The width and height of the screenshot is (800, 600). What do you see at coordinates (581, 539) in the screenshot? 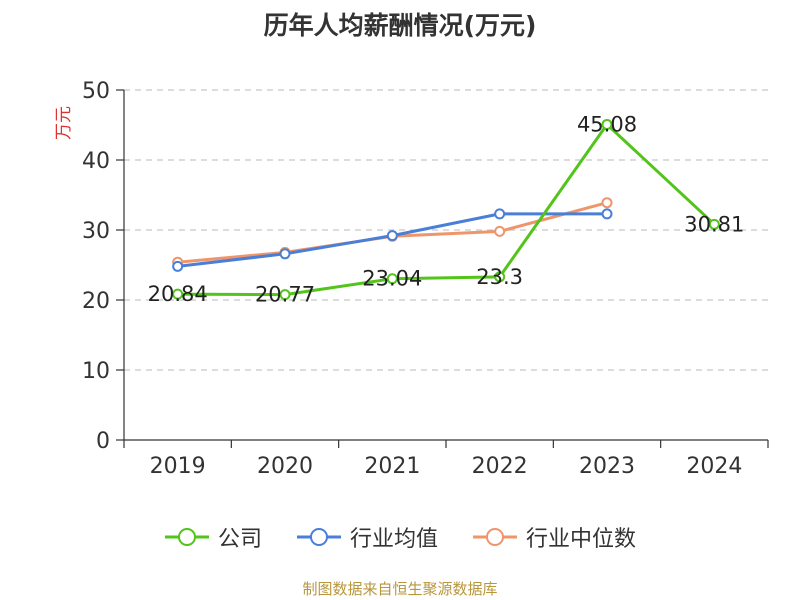
I see `legend-label-industry-median: 行业中位数` at bounding box center [581, 539].